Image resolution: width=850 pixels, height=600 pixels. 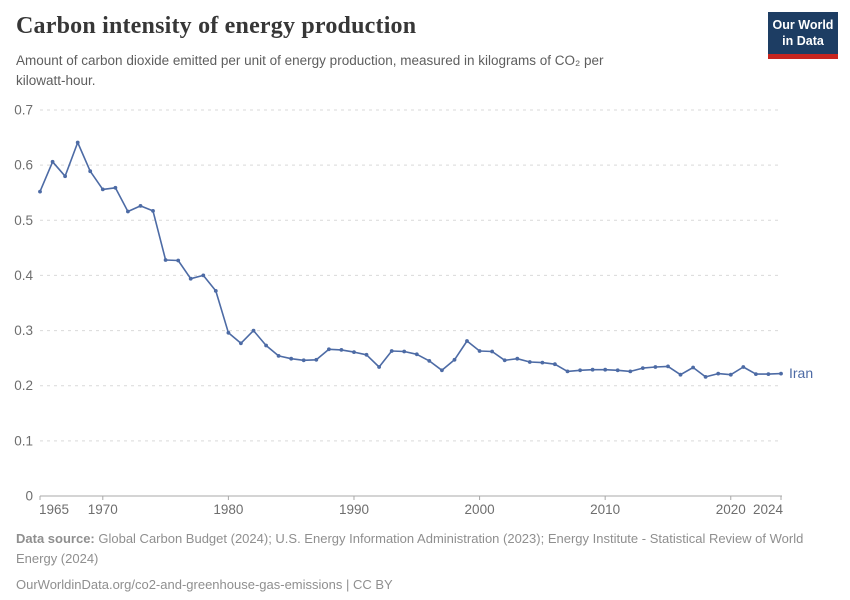 I want to click on subtitle-line-2: kilowatt-hour., so click(x=56, y=81).